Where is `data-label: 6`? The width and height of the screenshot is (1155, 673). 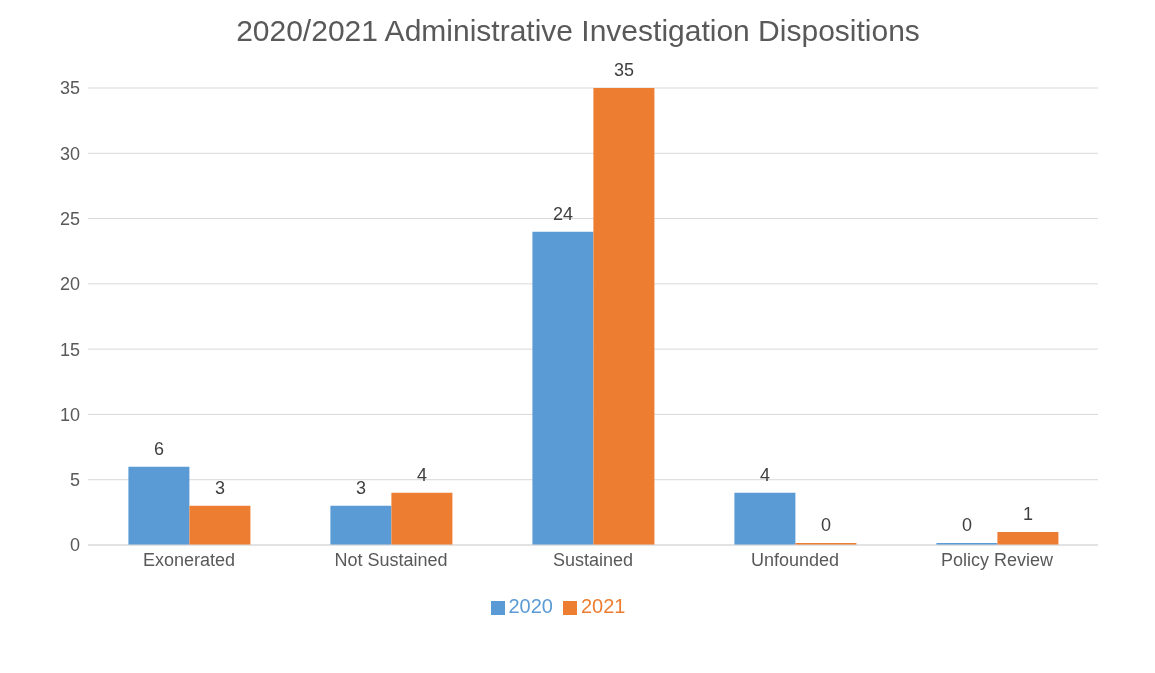 data-label: 6 is located at coordinates (158, 448).